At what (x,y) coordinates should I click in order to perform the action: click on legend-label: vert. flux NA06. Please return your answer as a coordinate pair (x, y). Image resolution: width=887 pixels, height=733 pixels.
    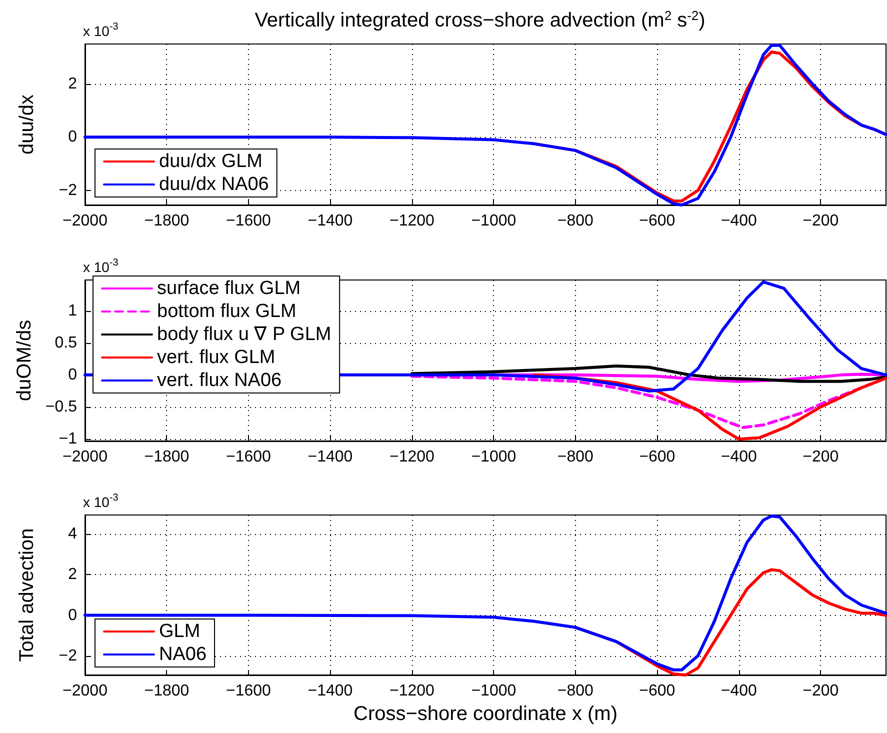
    Looking at the image, I should click on (219, 380).